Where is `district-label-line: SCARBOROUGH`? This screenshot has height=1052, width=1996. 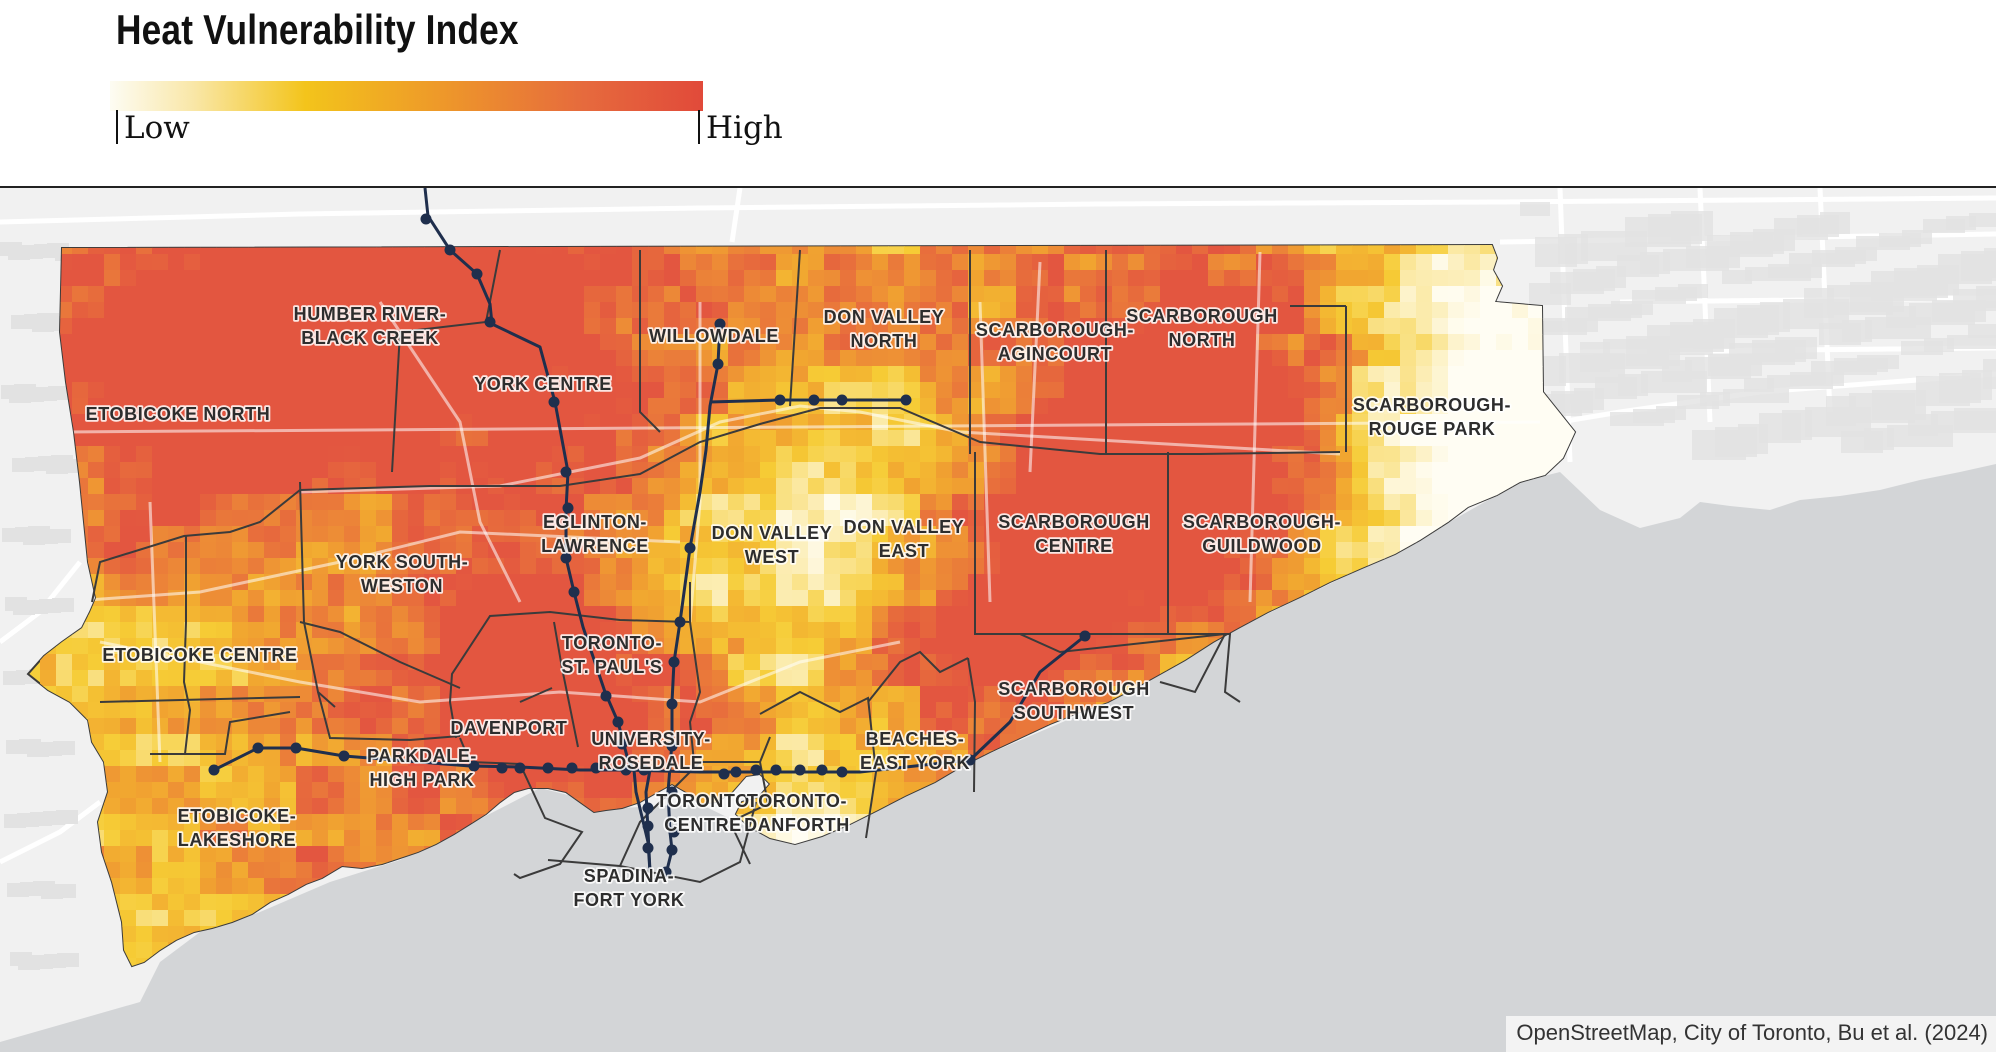
district-label-line: SCARBOROUGH is located at coordinates (1202, 316).